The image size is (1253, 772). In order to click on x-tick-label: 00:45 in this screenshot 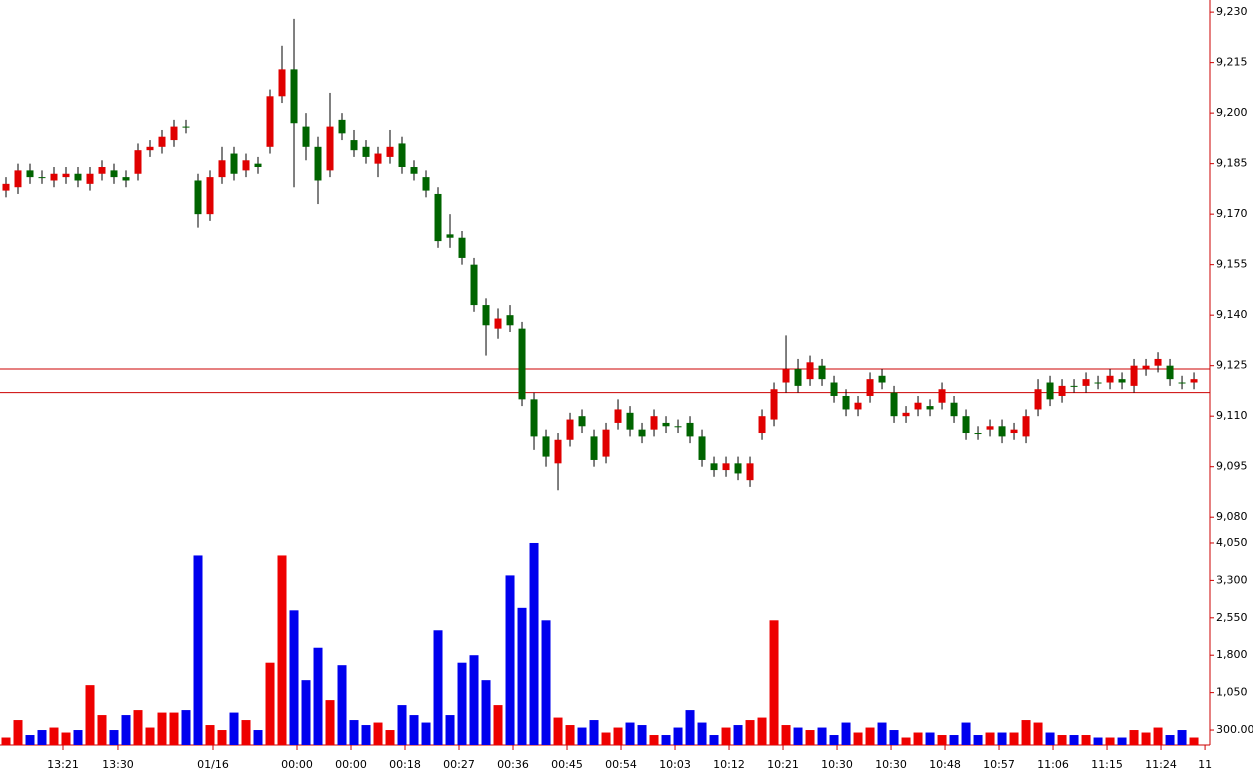, I will do `click(567, 764)`.